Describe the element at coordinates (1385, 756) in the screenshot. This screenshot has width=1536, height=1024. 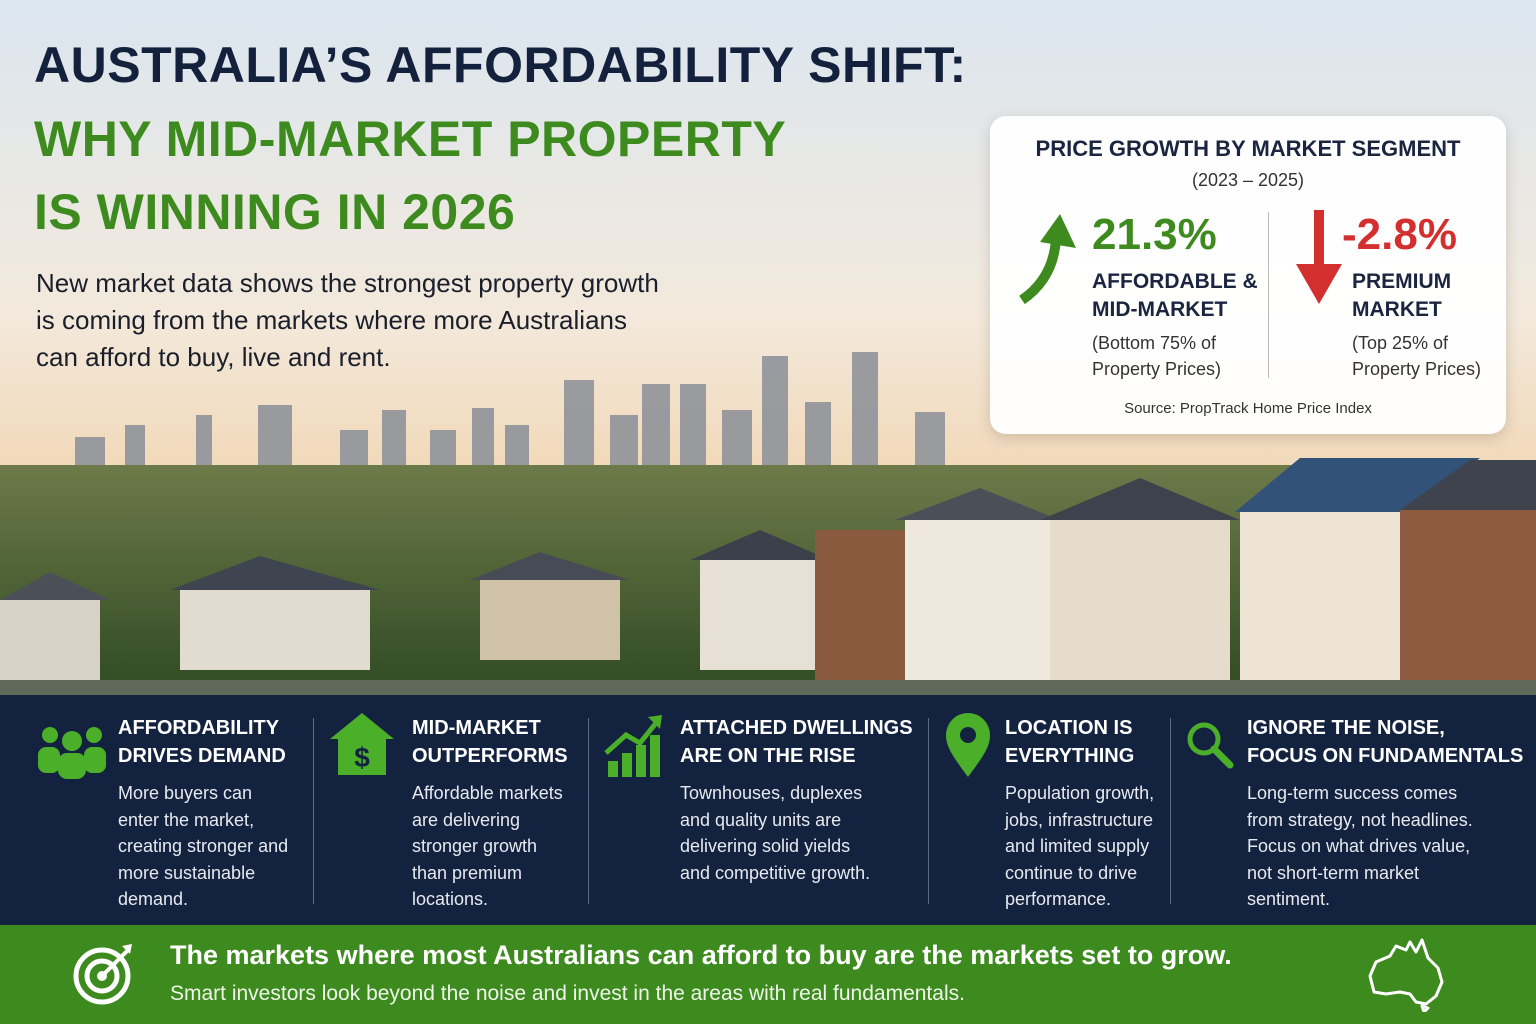
I see `feature-title: FOCUS ON FUNDAMENTALS` at that location.